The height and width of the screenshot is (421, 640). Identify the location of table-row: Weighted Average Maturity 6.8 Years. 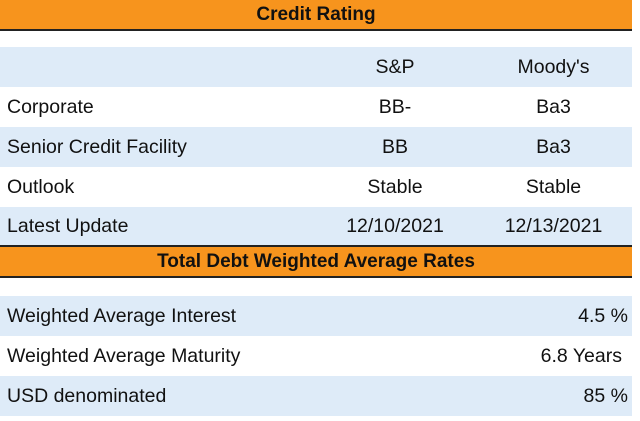
(316, 356).